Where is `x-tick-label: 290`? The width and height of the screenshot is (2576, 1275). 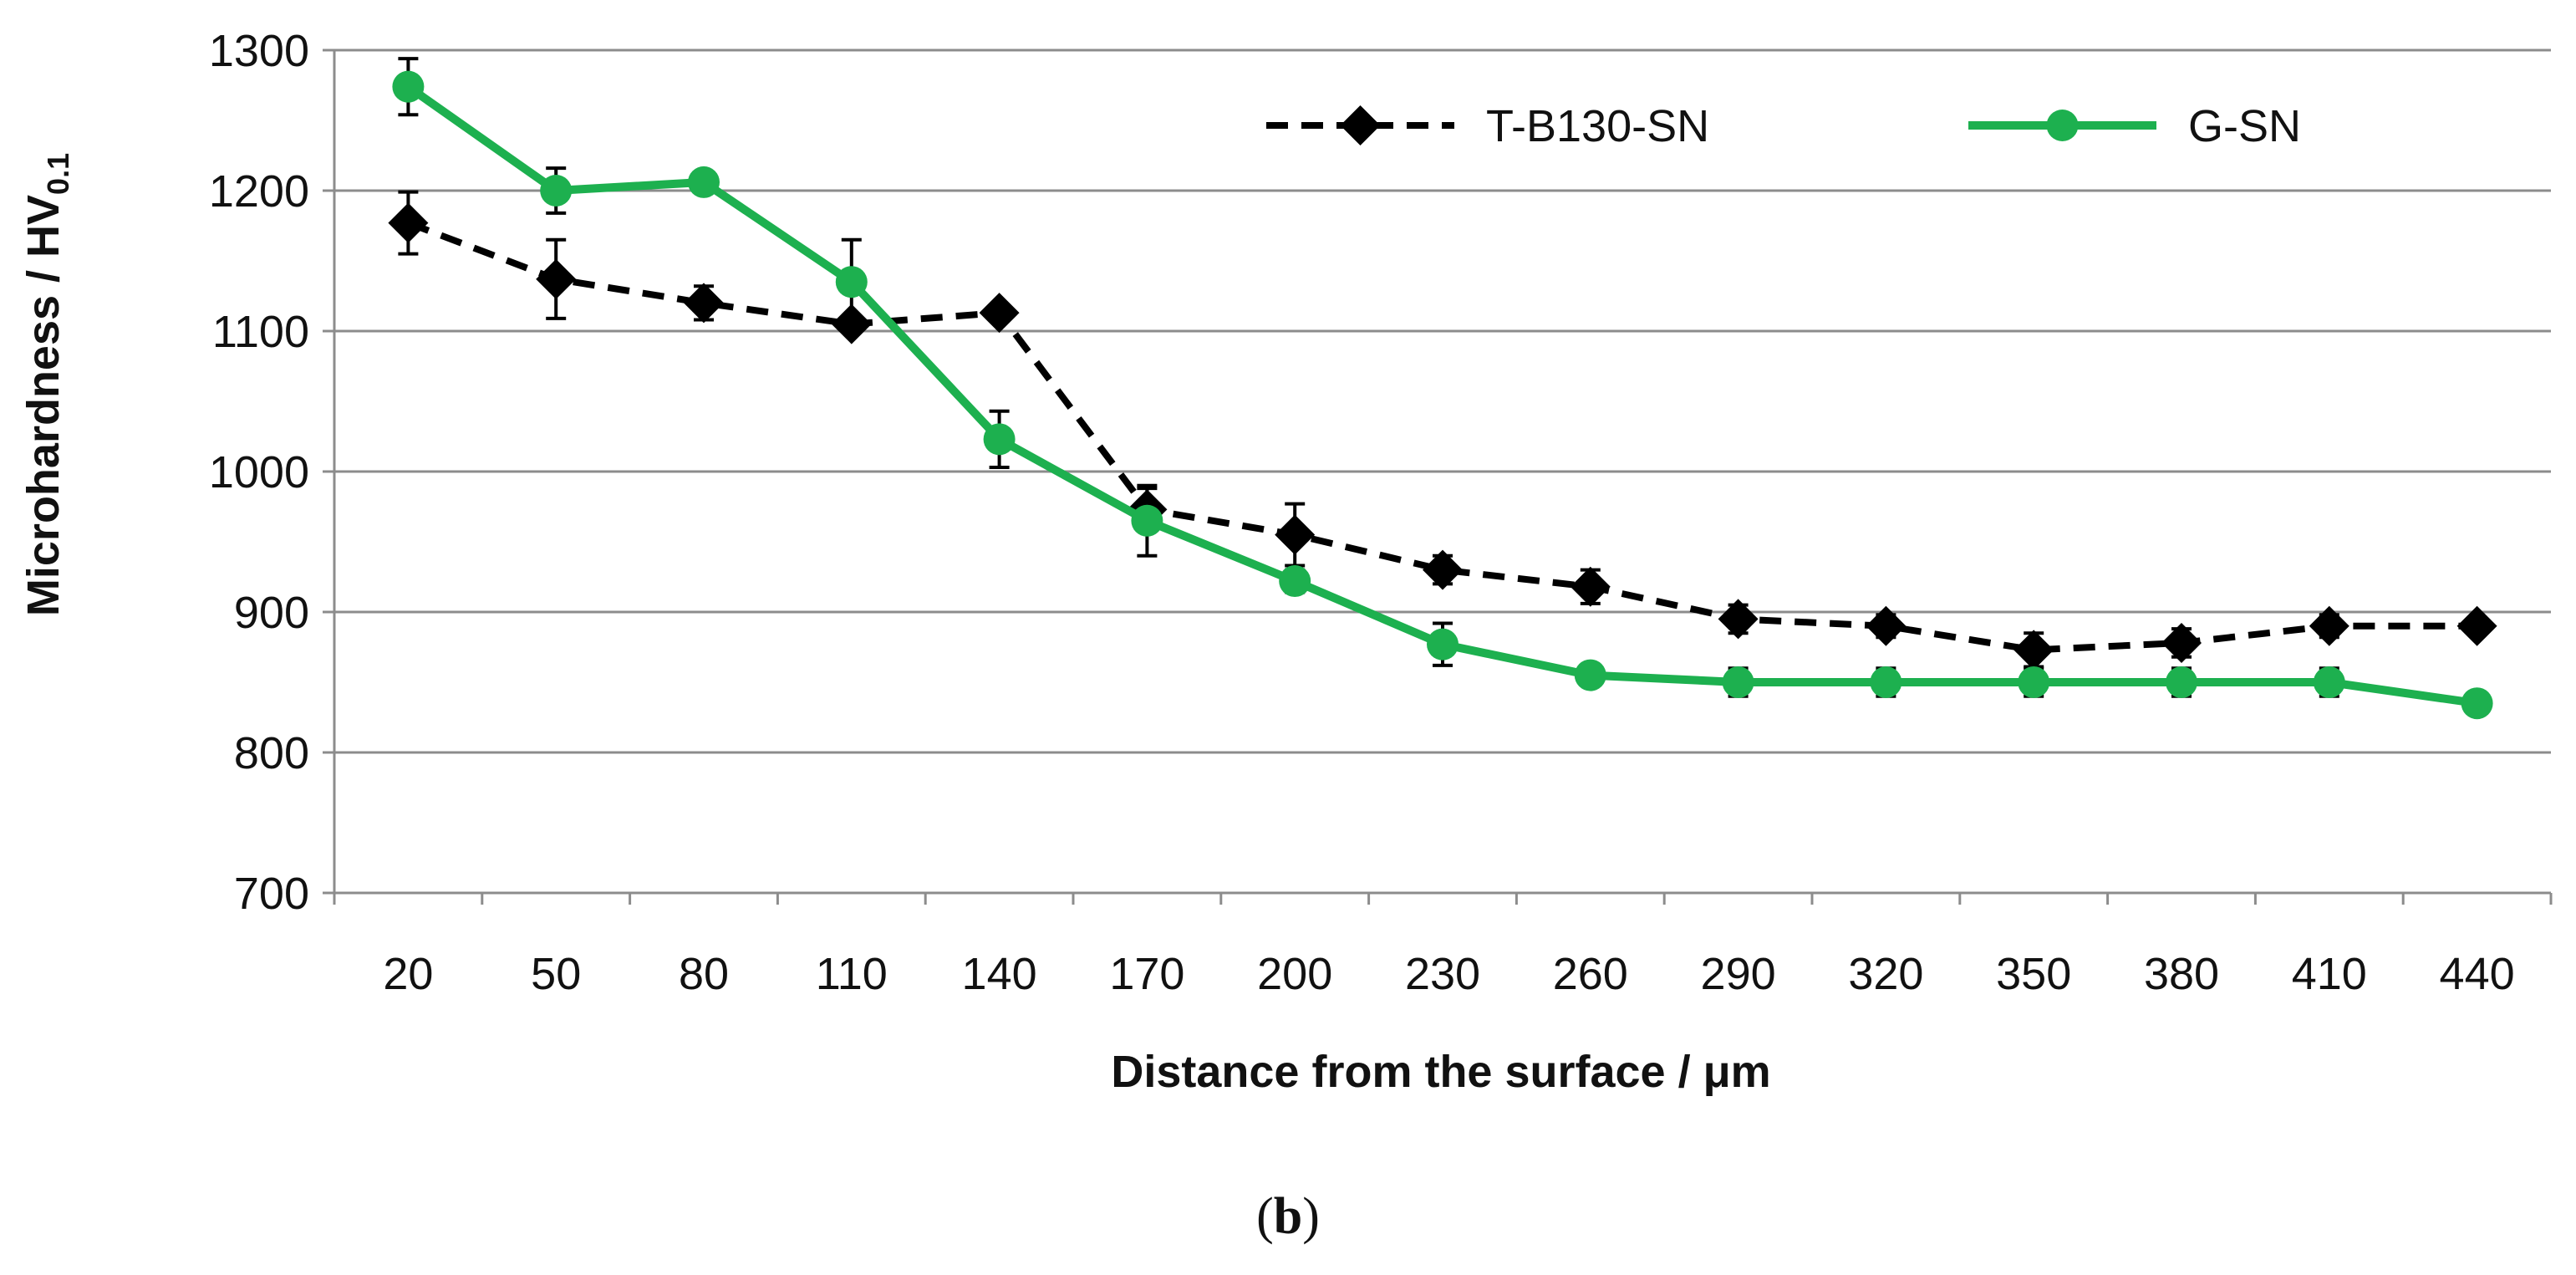
x-tick-label: 290 is located at coordinates (1738, 974).